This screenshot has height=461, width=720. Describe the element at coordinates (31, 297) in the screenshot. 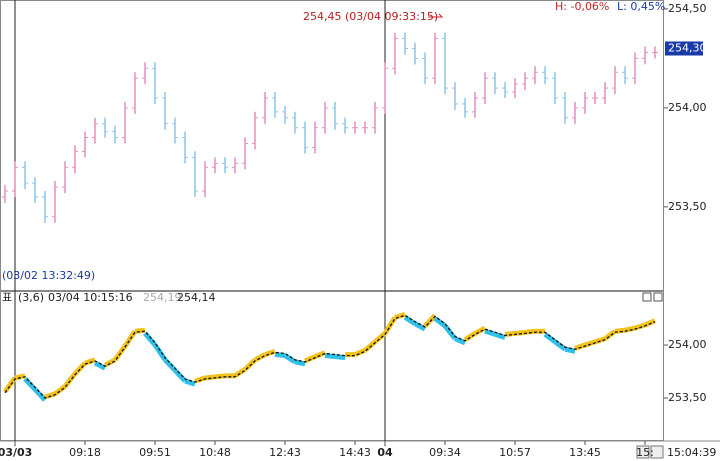

I see `indicator-params: (3,6)` at that location.